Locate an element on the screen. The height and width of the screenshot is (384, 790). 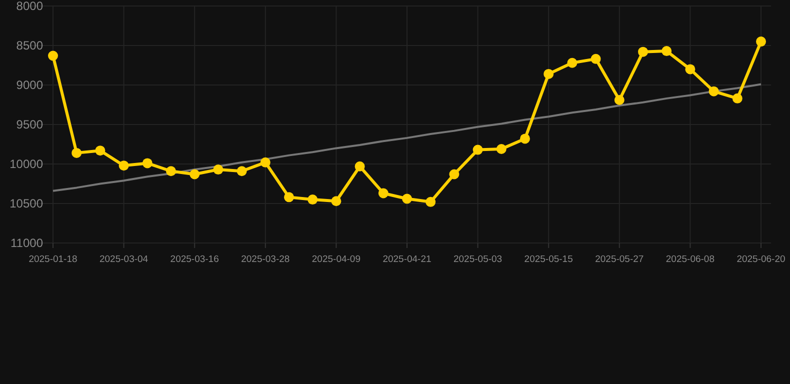
y-tick-label: 9500 is located at coordinates (30, 125).